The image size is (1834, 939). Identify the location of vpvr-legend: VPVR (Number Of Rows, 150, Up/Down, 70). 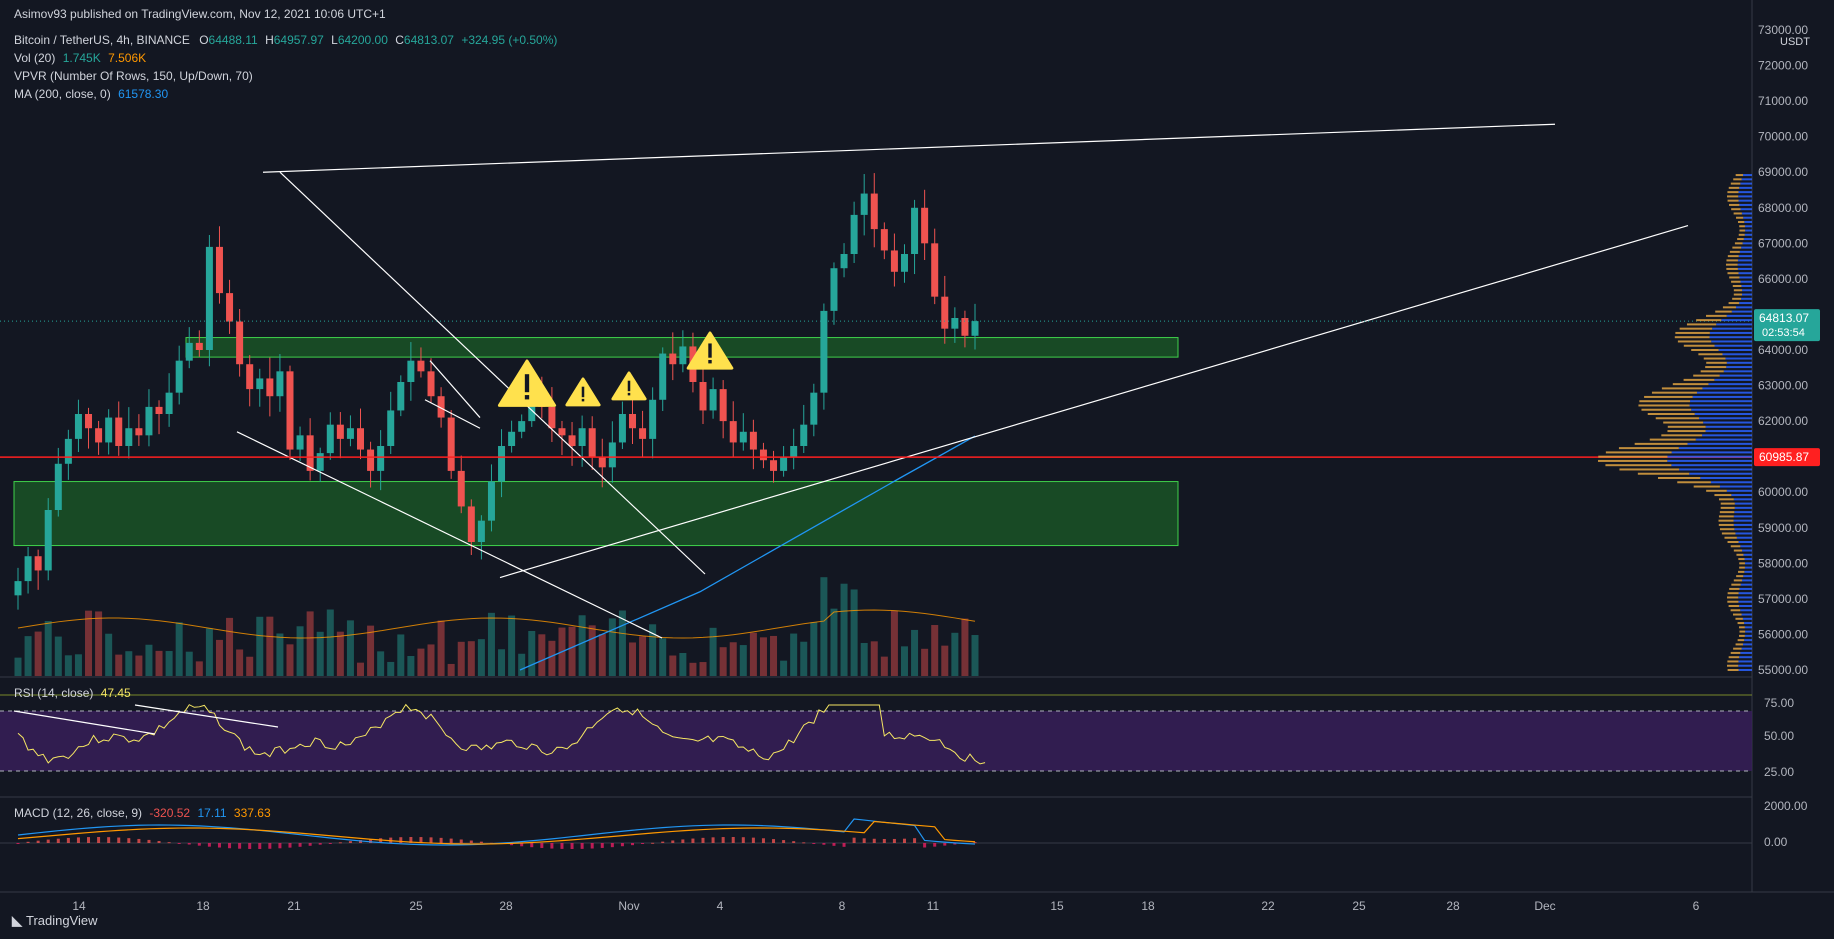
(133, 76).